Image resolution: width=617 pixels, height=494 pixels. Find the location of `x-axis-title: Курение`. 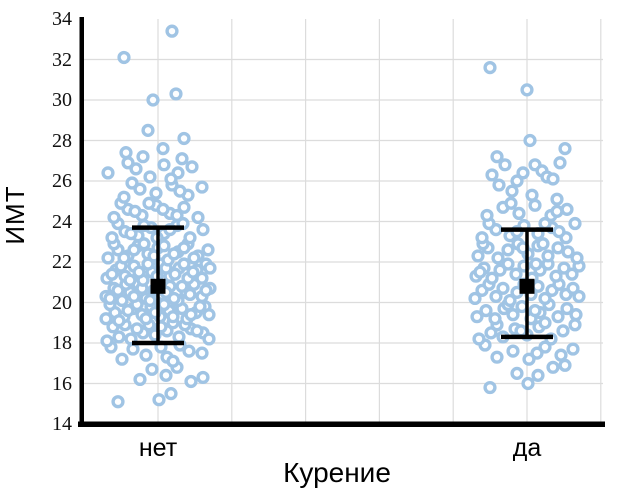

x-axis-title: Курение is located at coordinates (337, 472).